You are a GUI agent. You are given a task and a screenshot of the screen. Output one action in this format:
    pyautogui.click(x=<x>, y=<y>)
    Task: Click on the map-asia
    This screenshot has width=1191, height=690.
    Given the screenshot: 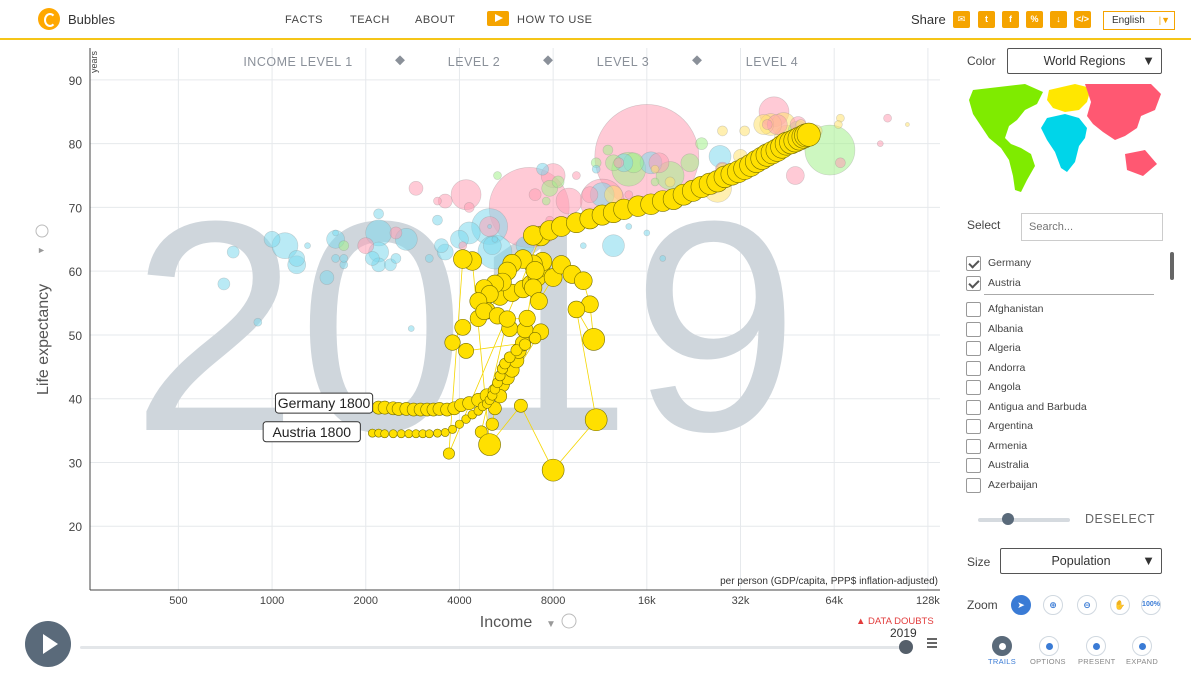 What is the action you would take?
    pyautogui.click(x=1123, y=130)
    